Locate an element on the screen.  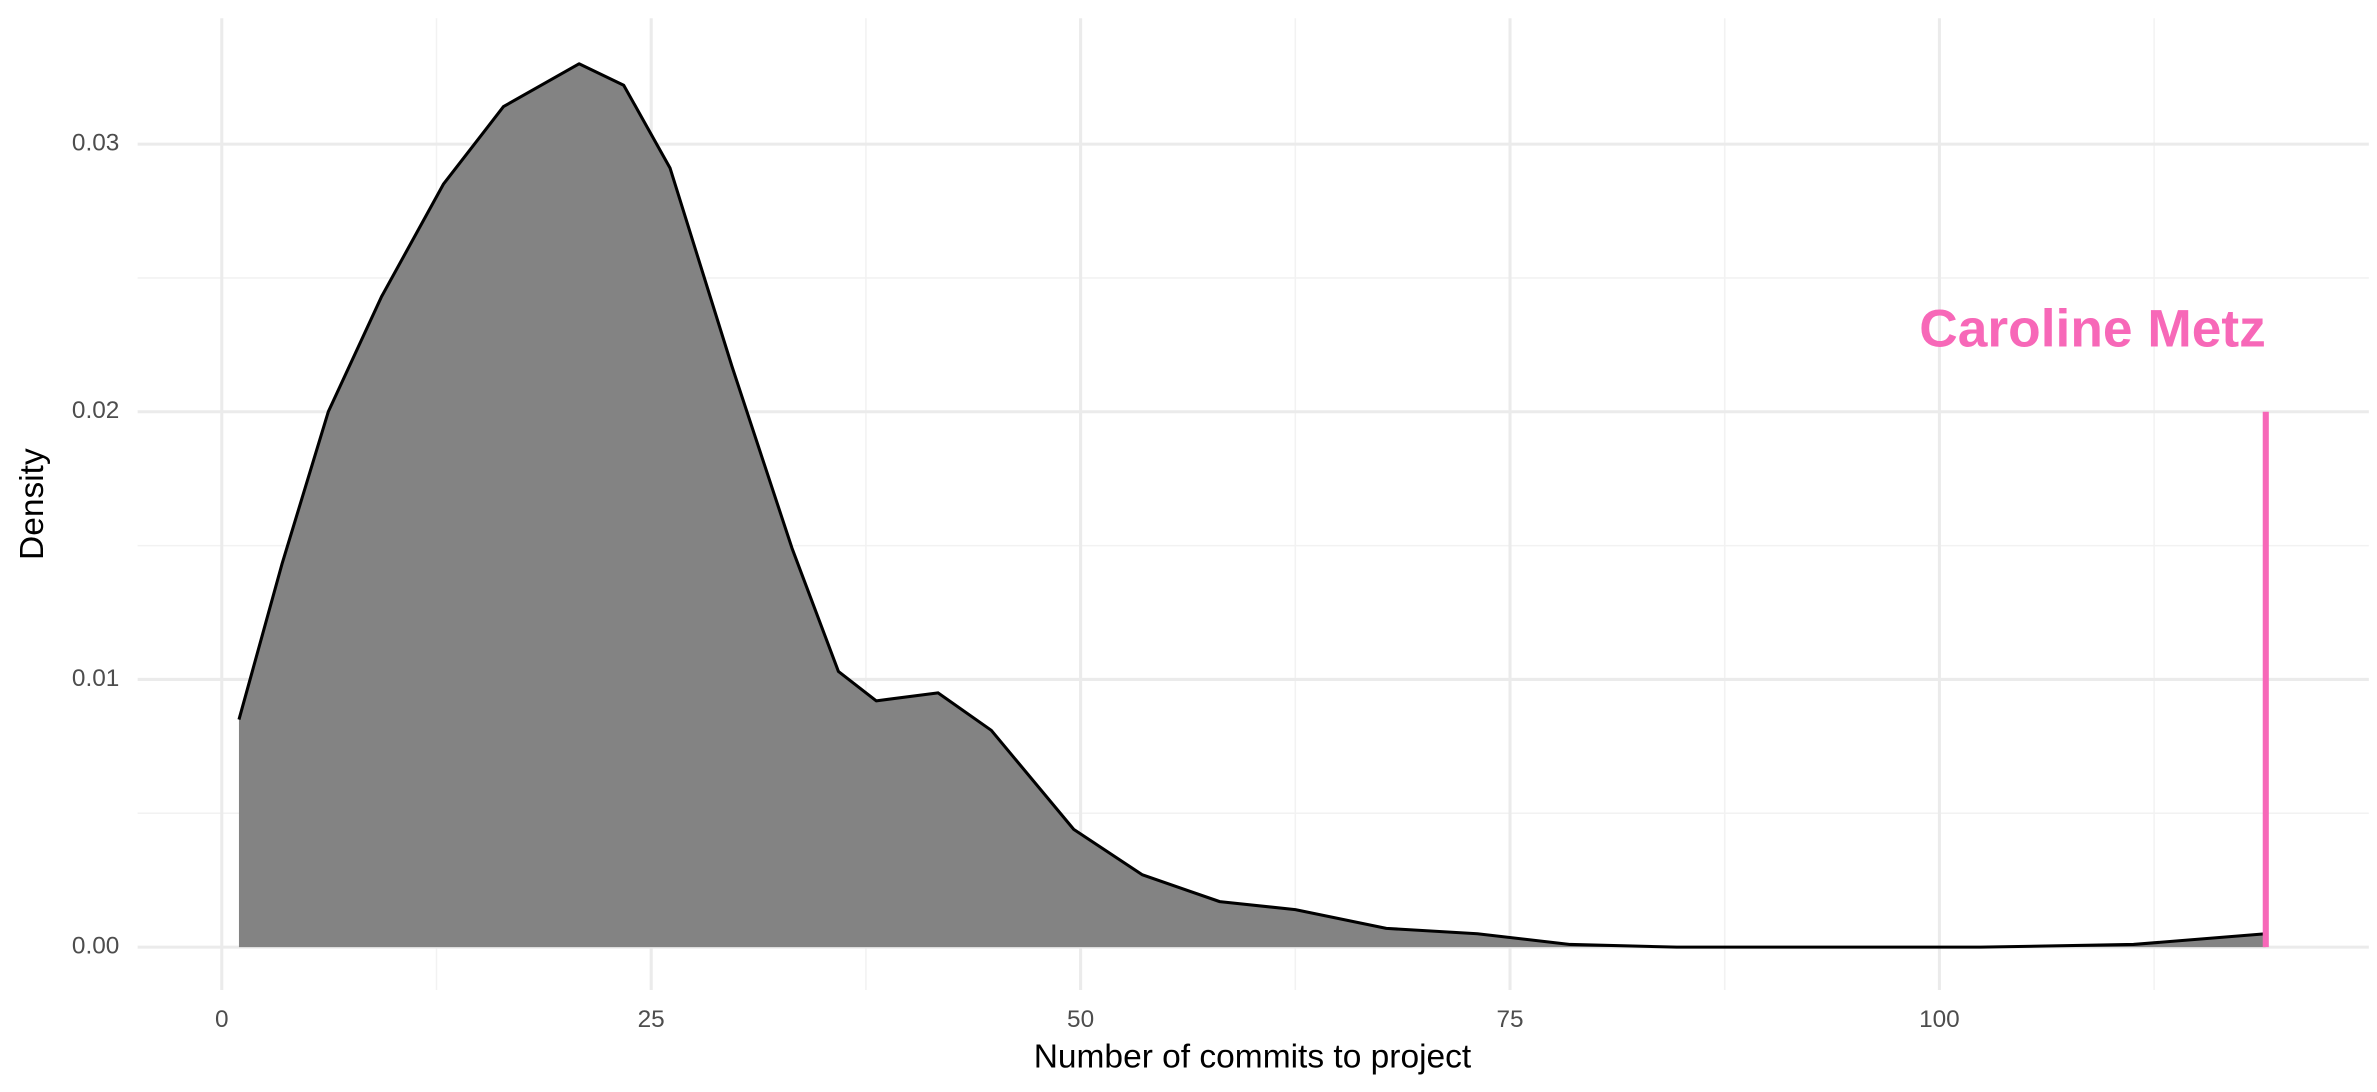
y-tick-label: 0.00 is located at coordinates (95, 946).